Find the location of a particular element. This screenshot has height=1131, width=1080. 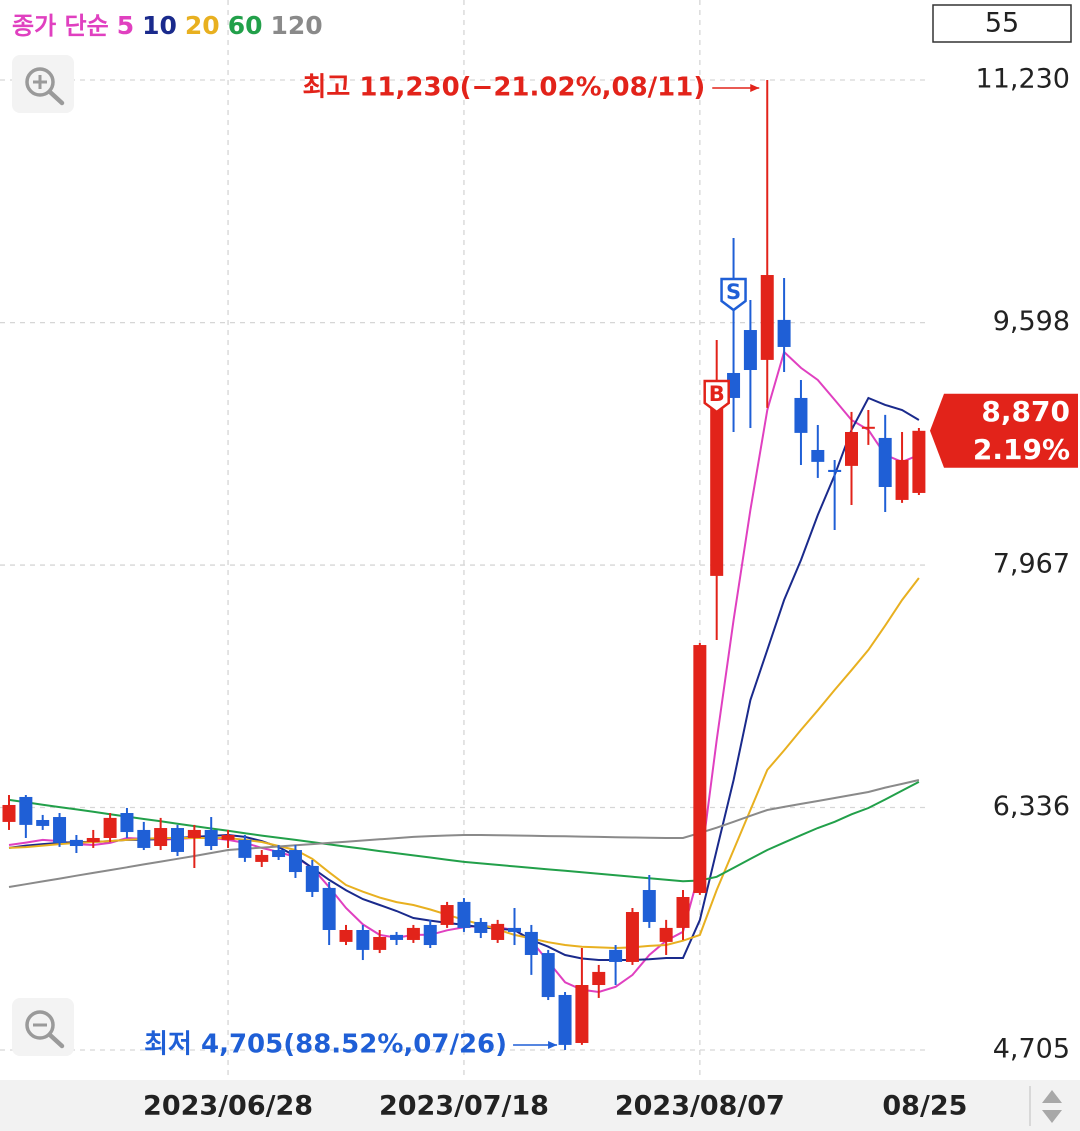

x-tick-label: 08/25 is located at coordinates (924, 1106).